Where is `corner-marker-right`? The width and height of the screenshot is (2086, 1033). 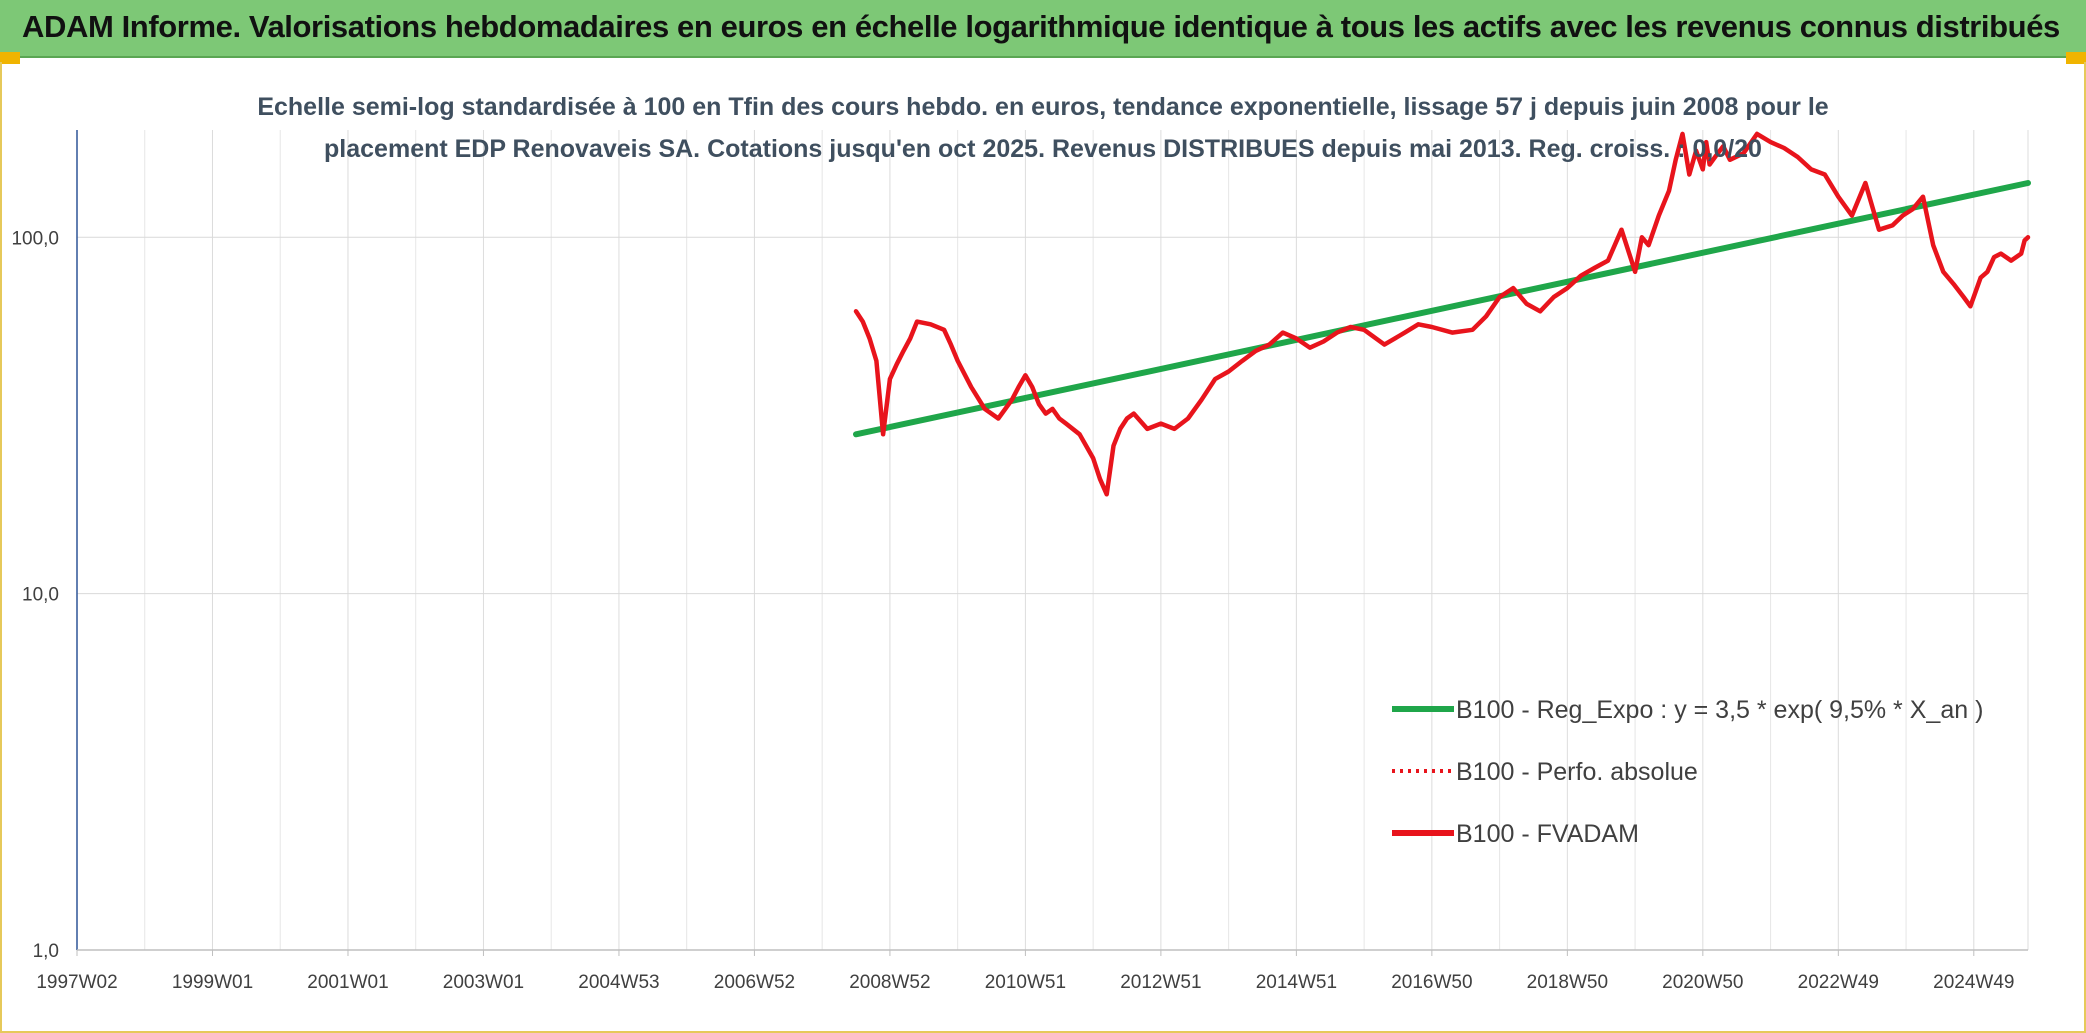
corner-marker-right is located at coordinates (2076, 58).